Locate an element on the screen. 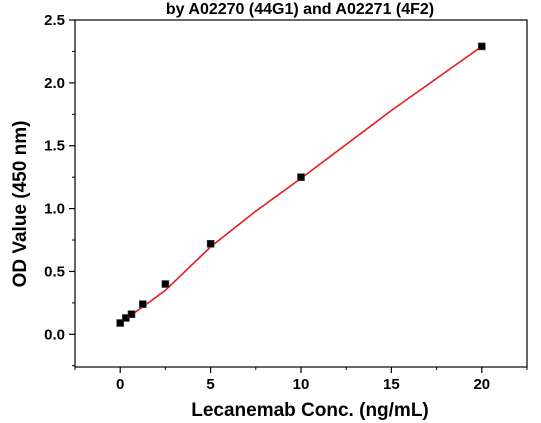  y-tick-label: 0.0 is located at coordinates (54, 334).